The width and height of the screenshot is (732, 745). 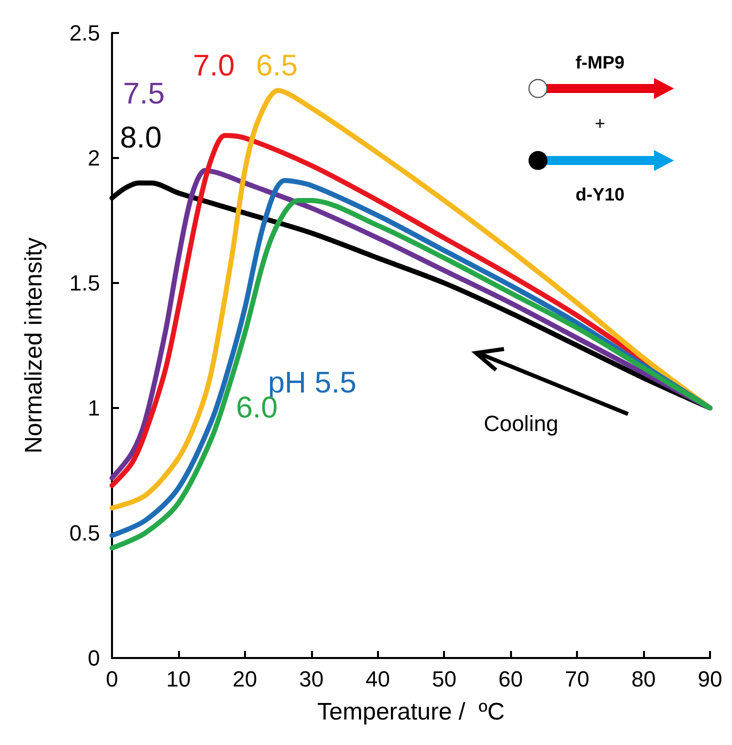 I want to click on x-tick-label: 40, so click(x=378, y=679).